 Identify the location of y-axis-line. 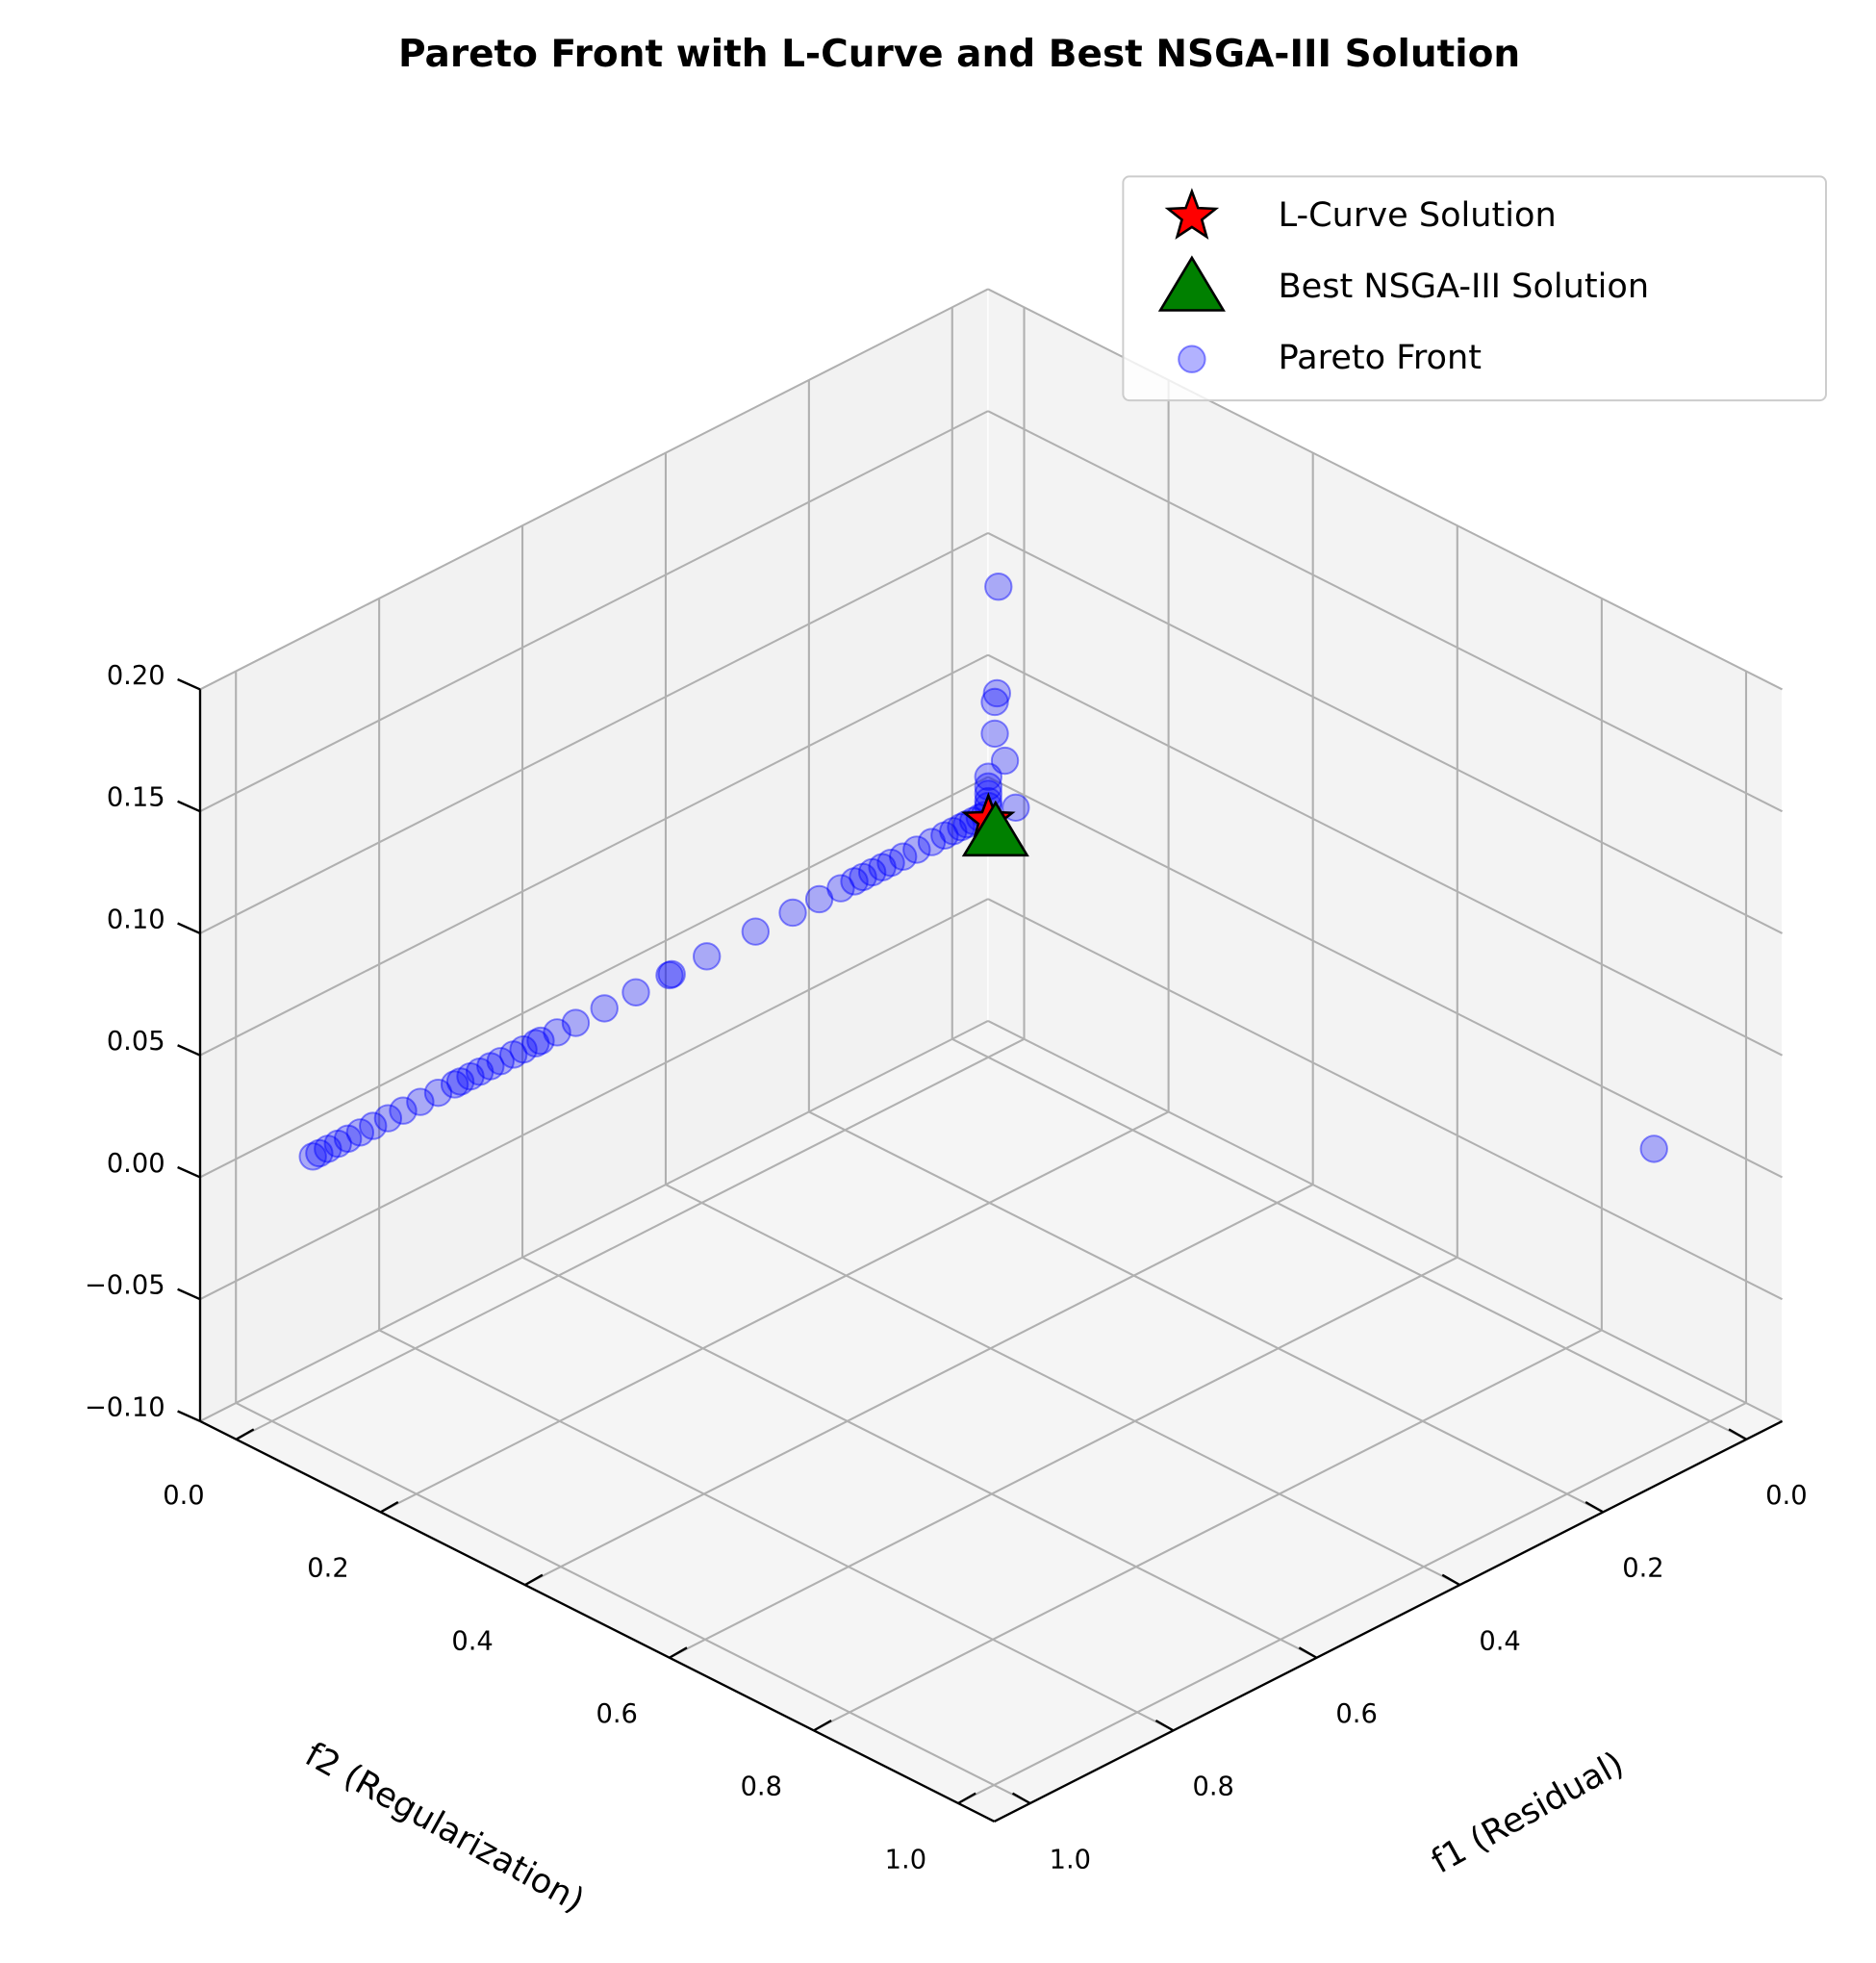
(597, 1621).